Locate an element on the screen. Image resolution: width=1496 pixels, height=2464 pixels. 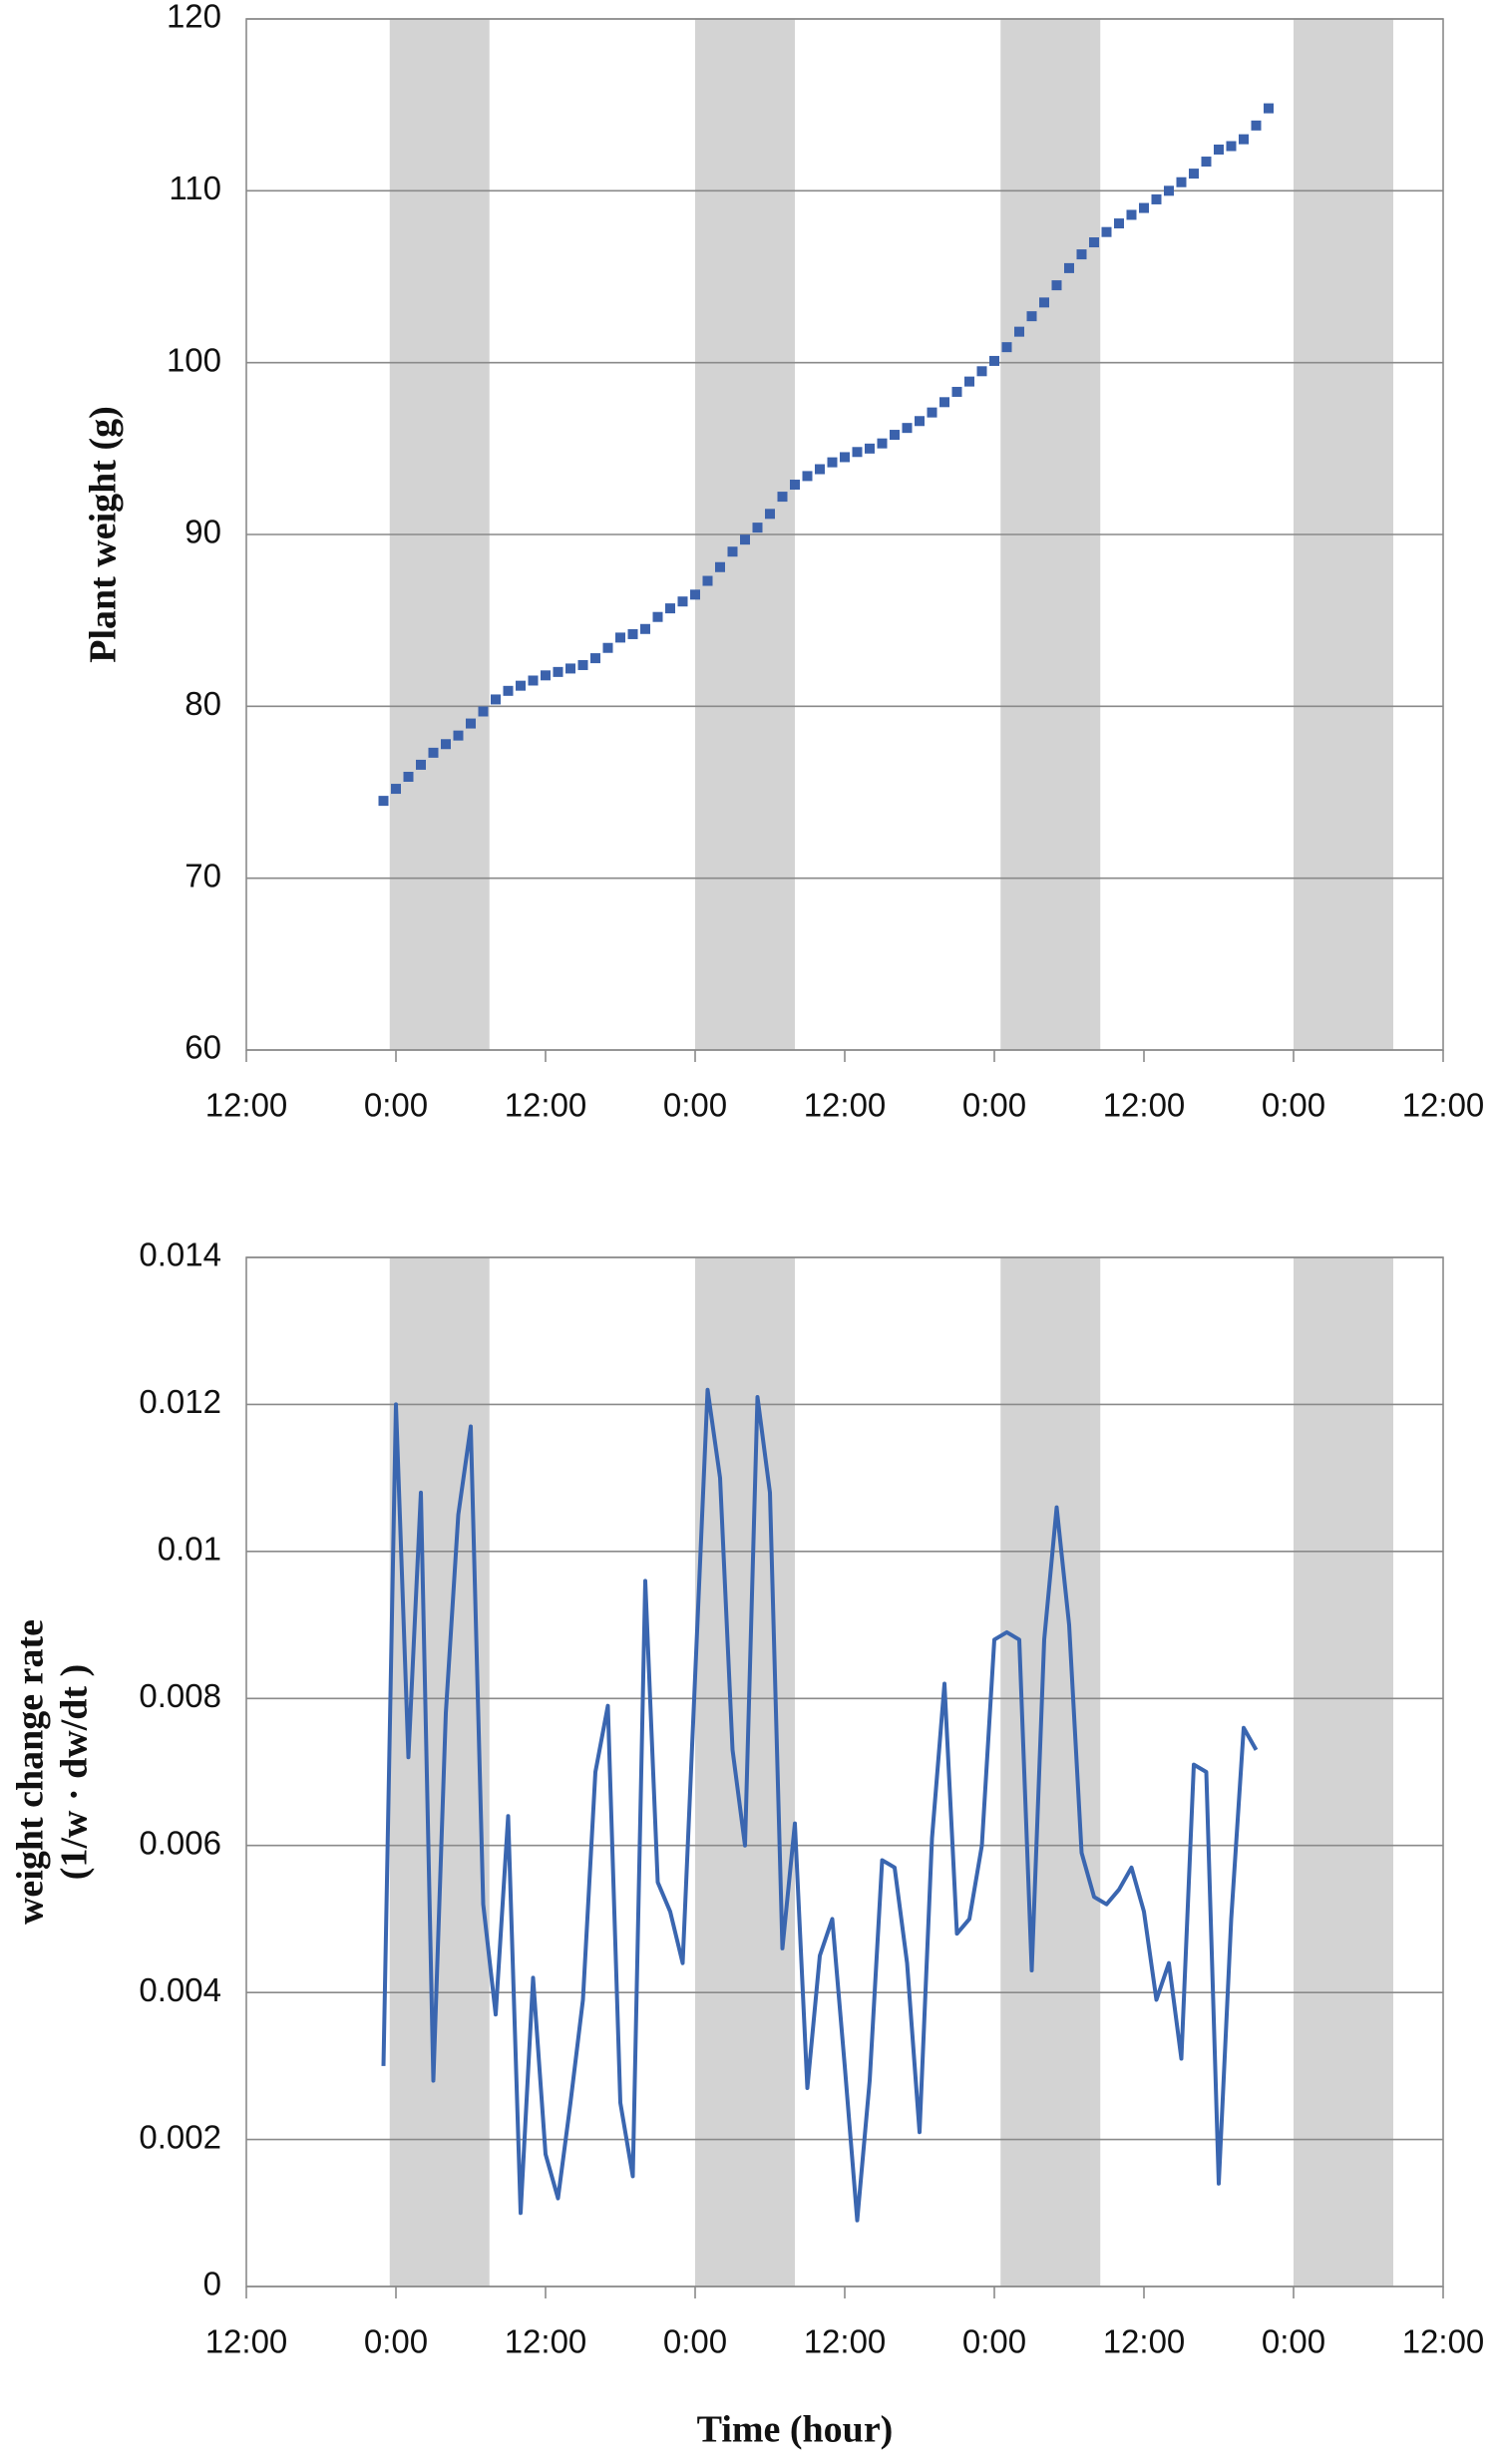
y-tick-label: 120 is located at coordinates (194, 17).